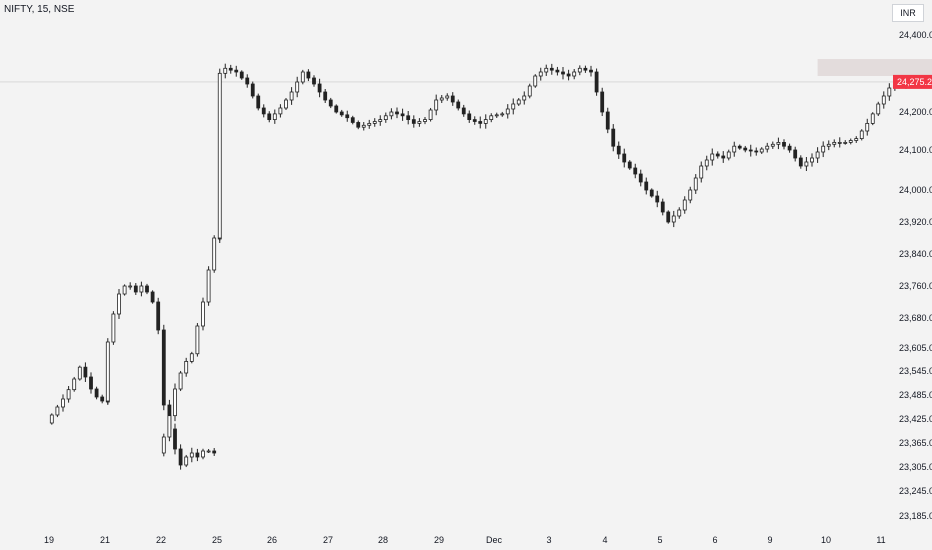 This screenshot has width=932, height=550. Describe the element at coordinates (39, 9) in the screenshot. I see `symbol-header: NIFTY, 15, NSE` at that location.